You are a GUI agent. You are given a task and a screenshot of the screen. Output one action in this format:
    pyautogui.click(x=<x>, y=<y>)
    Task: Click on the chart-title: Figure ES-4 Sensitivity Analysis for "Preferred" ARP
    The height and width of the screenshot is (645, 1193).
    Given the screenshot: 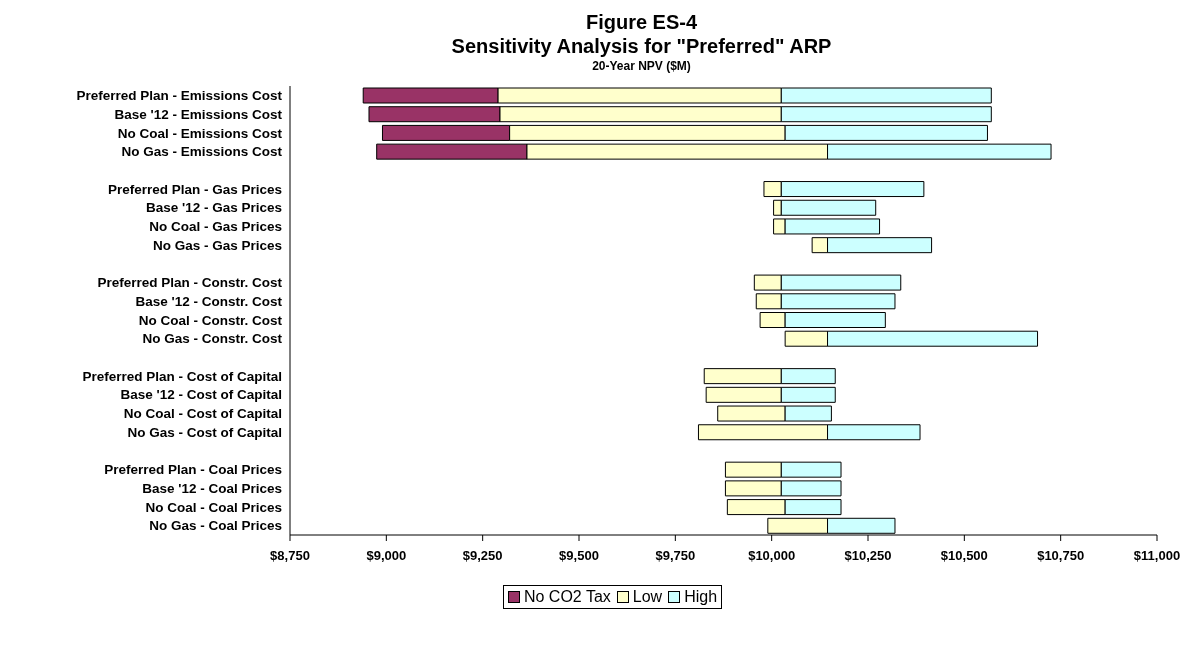 What is the action you would take?
    pyautogui.click(x=641, y=34)
    